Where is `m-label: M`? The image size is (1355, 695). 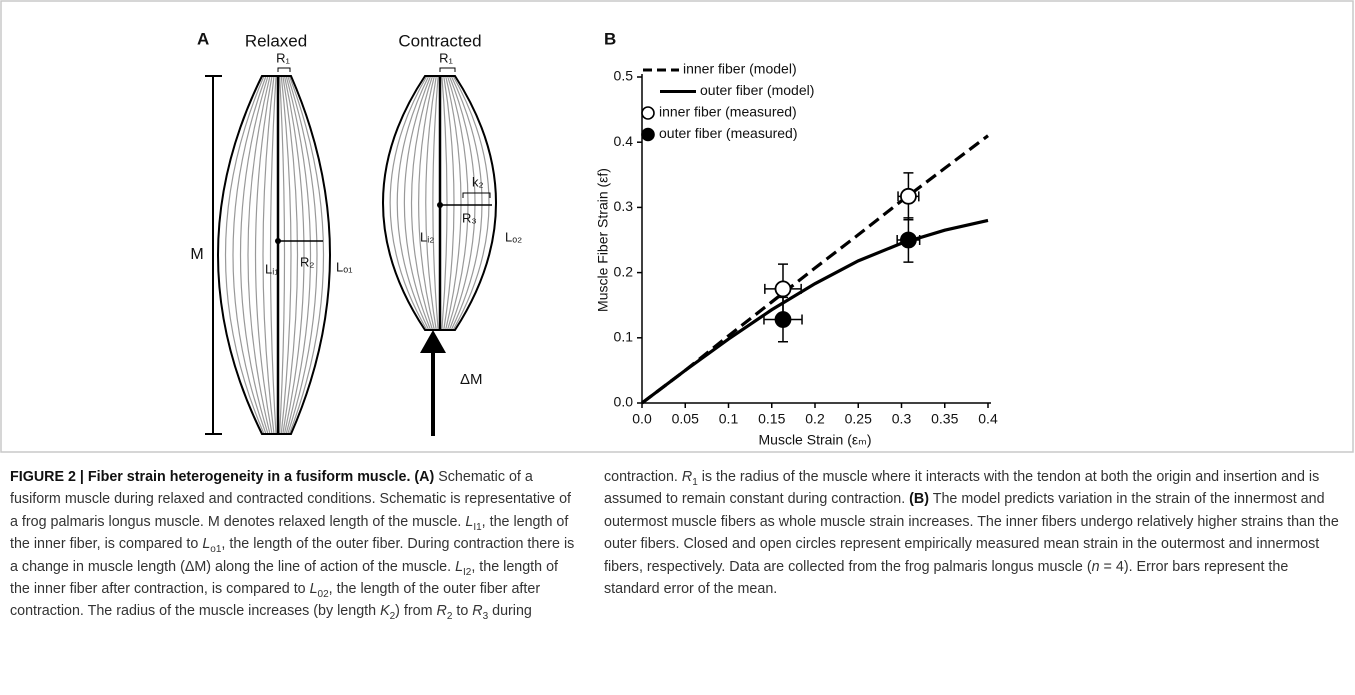
m-label: M is located at coordinates (196, 254).